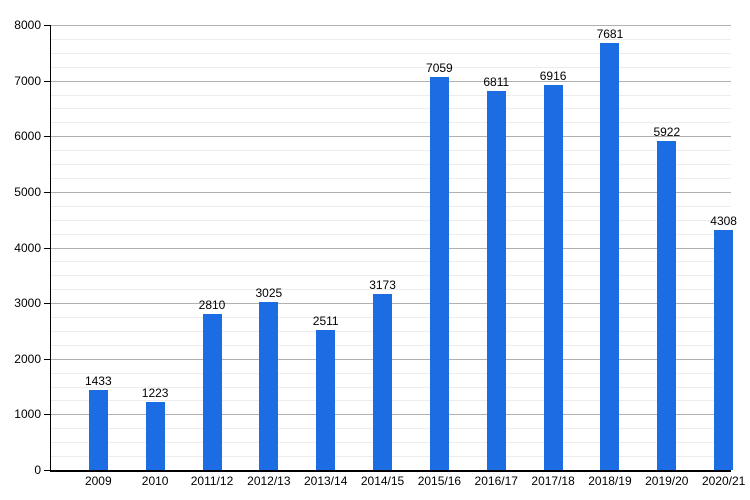  I want to click on y-axis-tick-label: 8000, so click(27, 25).